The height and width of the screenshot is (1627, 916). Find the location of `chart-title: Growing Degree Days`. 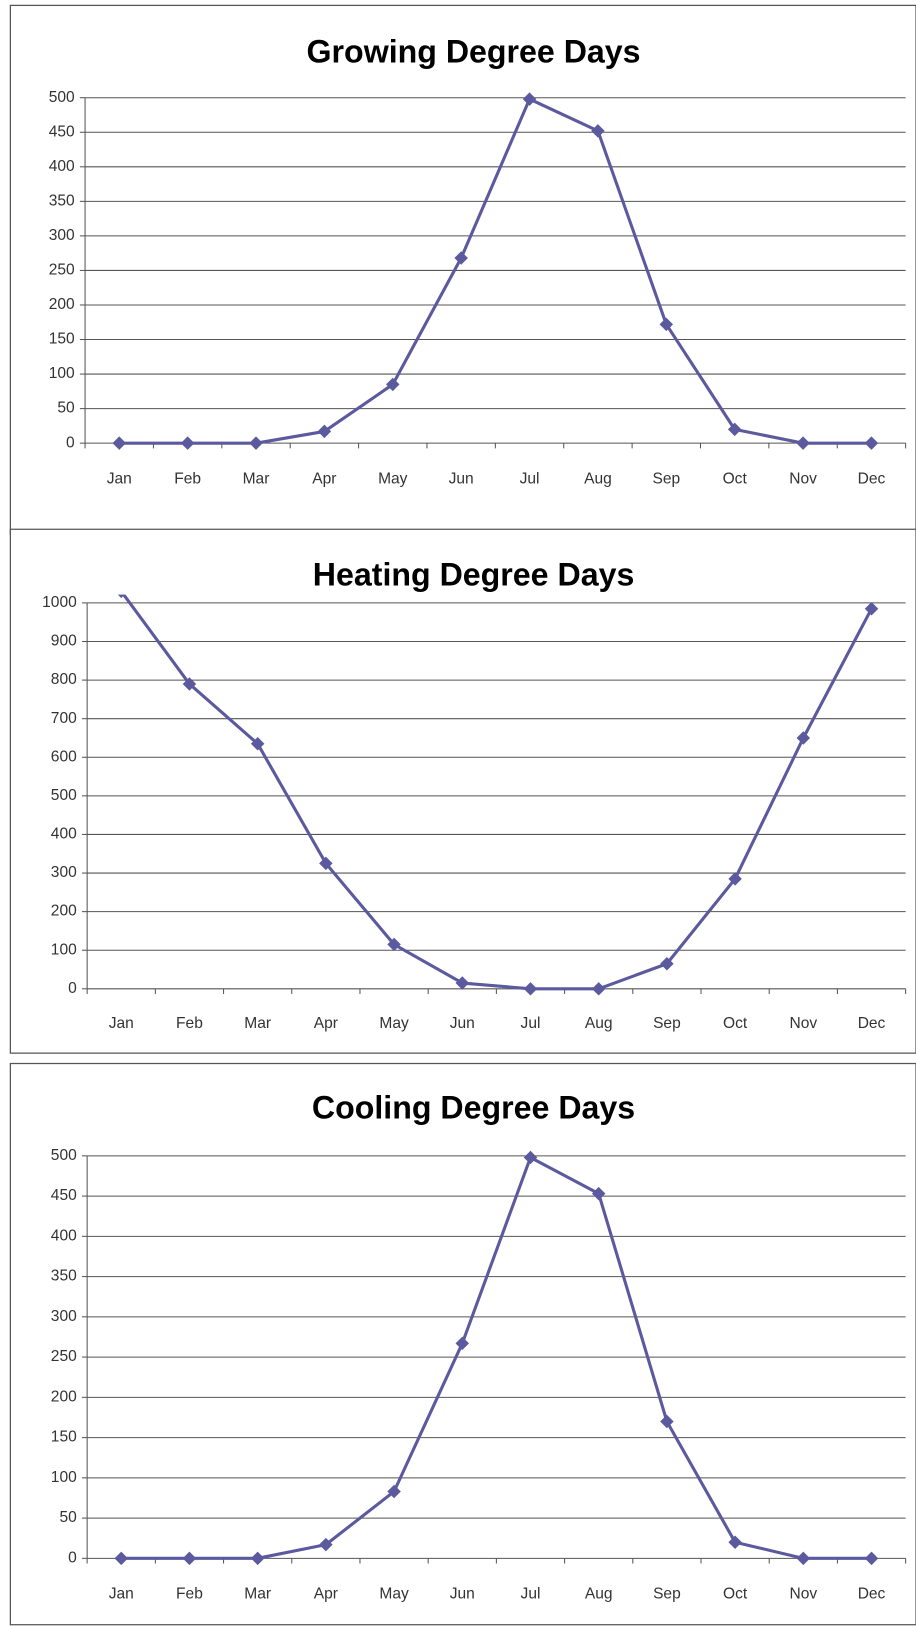

chart-title: Growing Degree Days is located at coordinates (474, 52).